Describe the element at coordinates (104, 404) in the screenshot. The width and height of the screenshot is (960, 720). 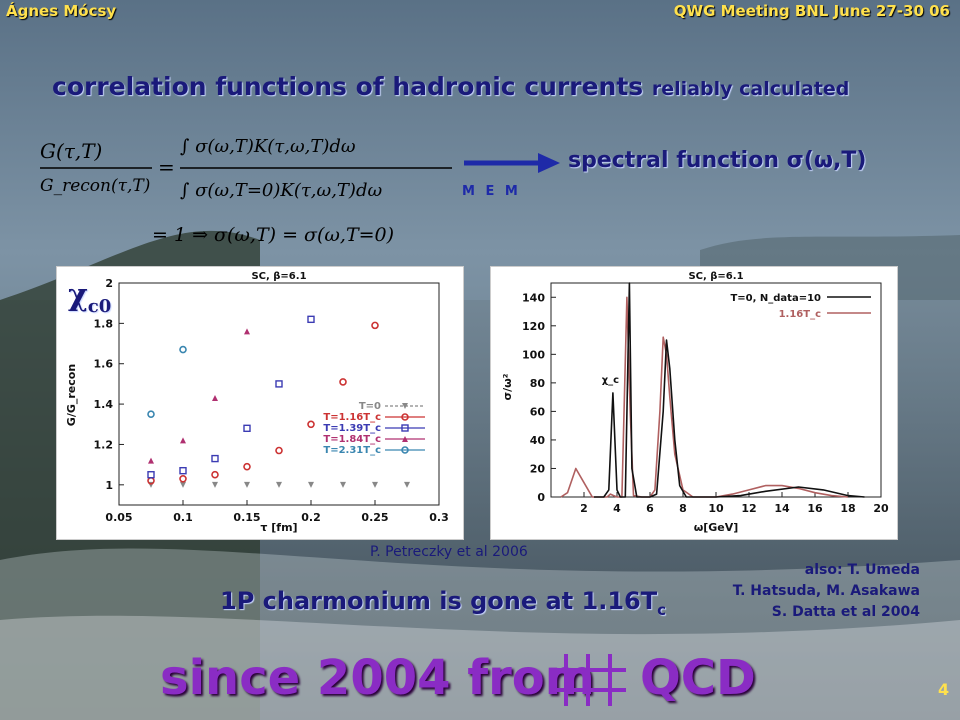
I see `y-tick-label: 1.4` at that location.